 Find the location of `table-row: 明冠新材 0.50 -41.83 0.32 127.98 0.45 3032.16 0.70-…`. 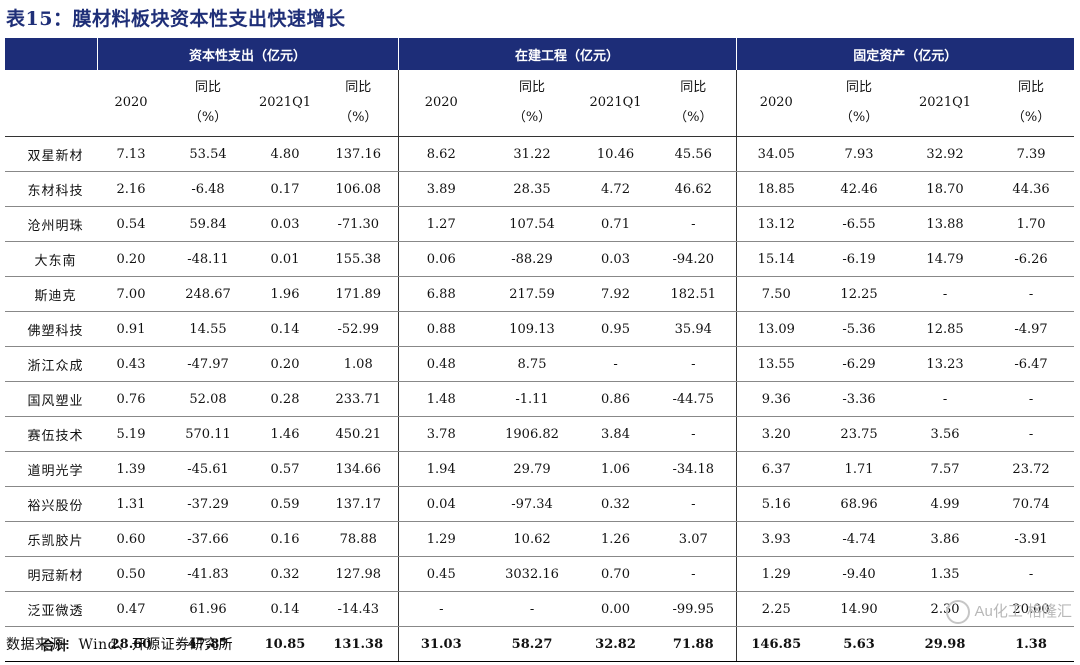

table-row: 明冠新材 0.50 -41.83 0.32 127.98 0.45 3032.16 0.70-… is located at coordinates (540, 574).